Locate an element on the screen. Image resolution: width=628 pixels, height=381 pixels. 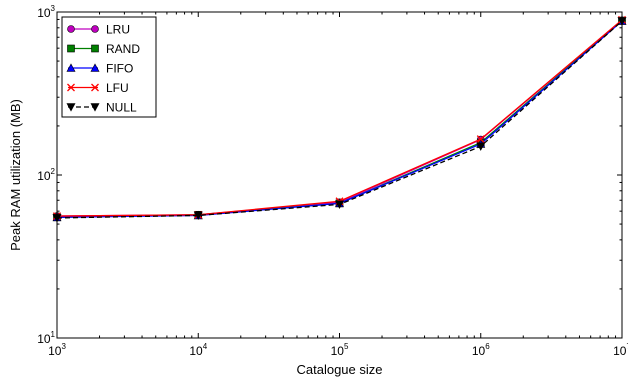
legend-item-lru: LRU is located at coordinates (98, 30).